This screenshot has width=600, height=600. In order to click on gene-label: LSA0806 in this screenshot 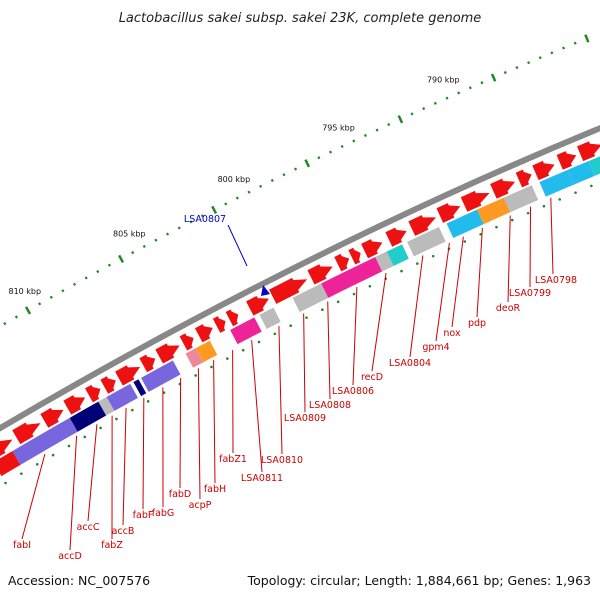, I will do `click(353, 391)`.